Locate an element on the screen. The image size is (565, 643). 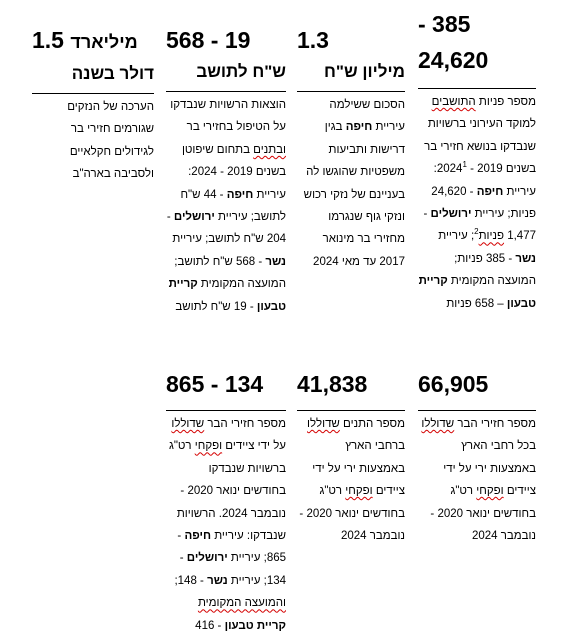
stat-unit: דולר בשנה is located at coordinates (112, 73).